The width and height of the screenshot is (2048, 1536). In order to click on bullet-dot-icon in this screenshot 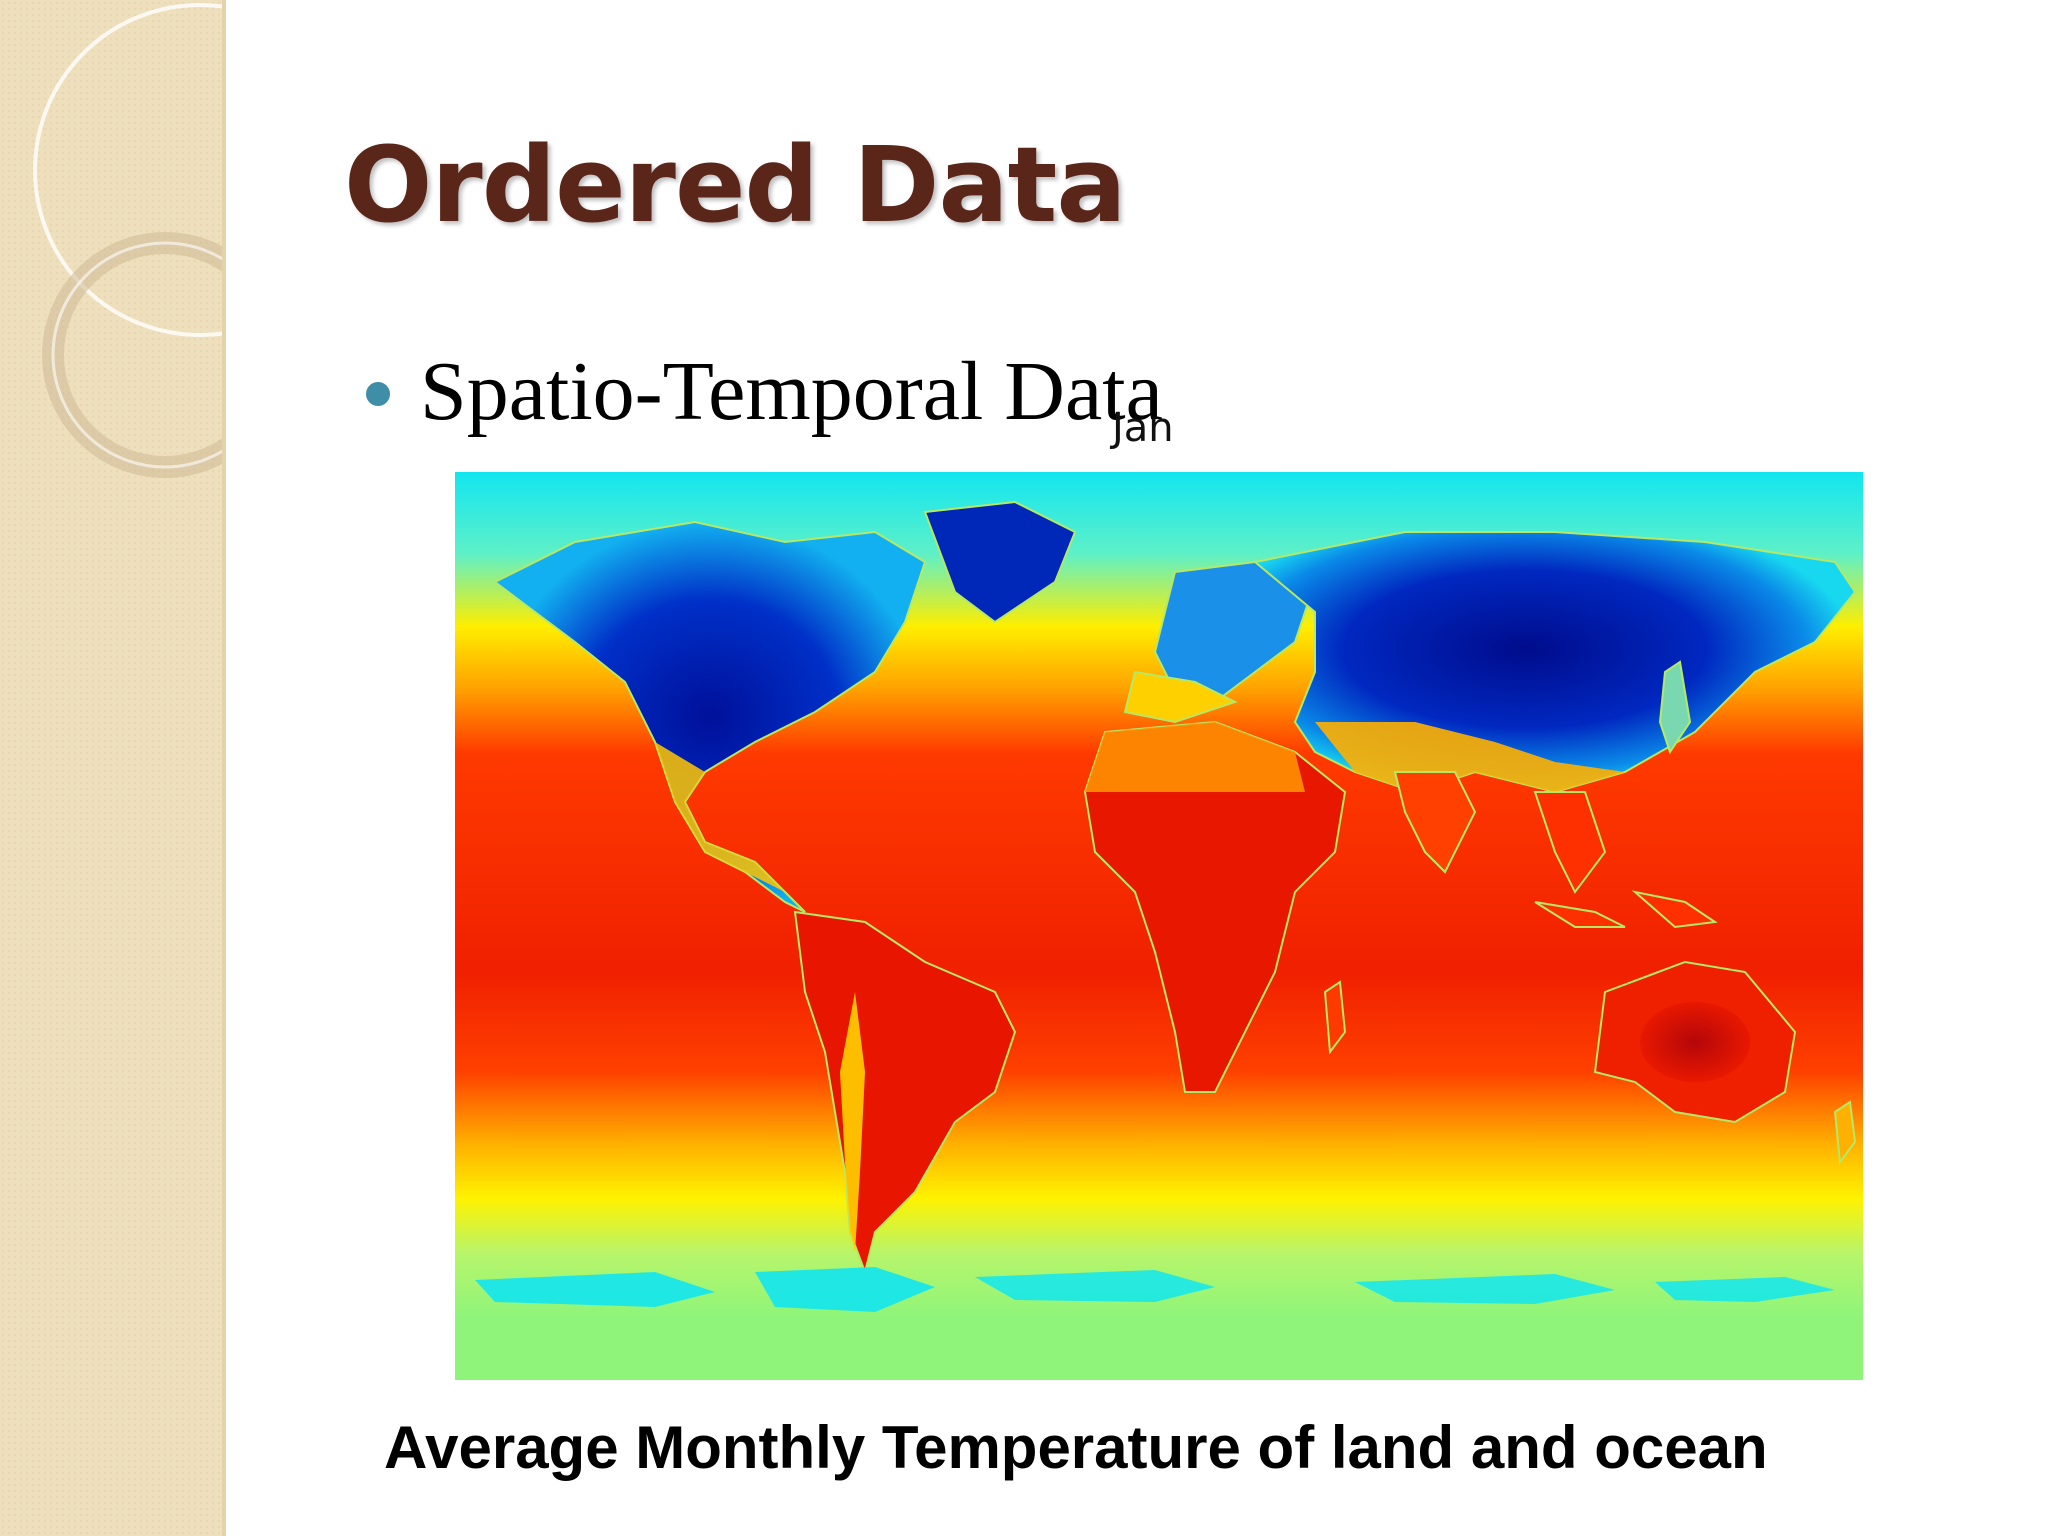, I will do `click(378, 394)`.